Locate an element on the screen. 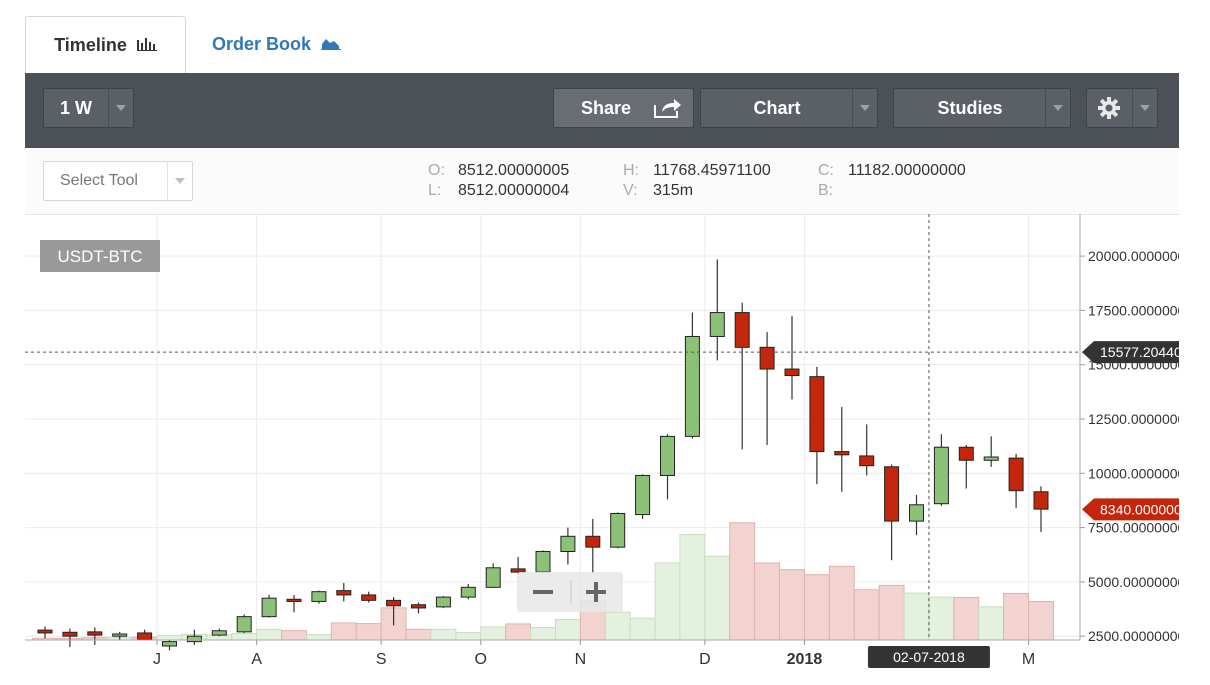  y-tick-label: 12500.00000000 is located at coordinates (1133, 419).